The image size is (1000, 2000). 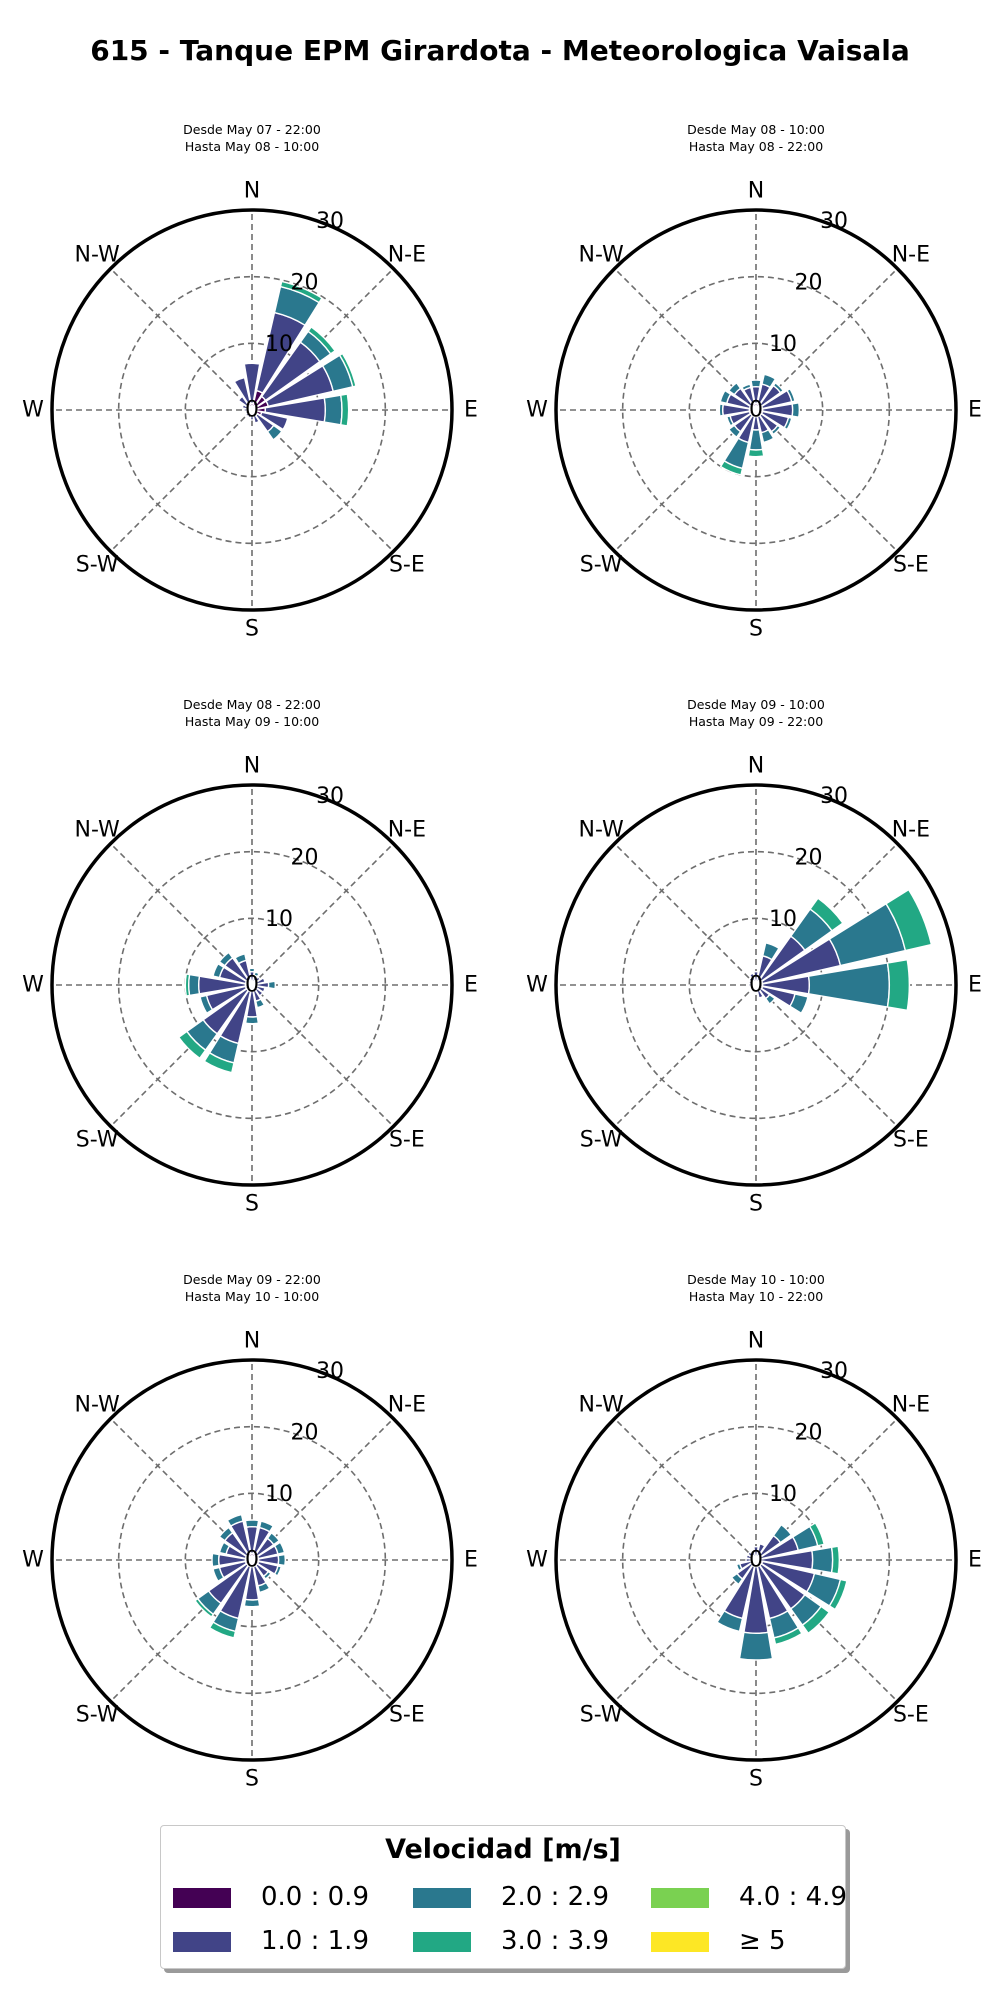 What do you see at coordinates (471, 410) in the screenshot?
I see `direction-label: E` at bounding box center [471, 410].